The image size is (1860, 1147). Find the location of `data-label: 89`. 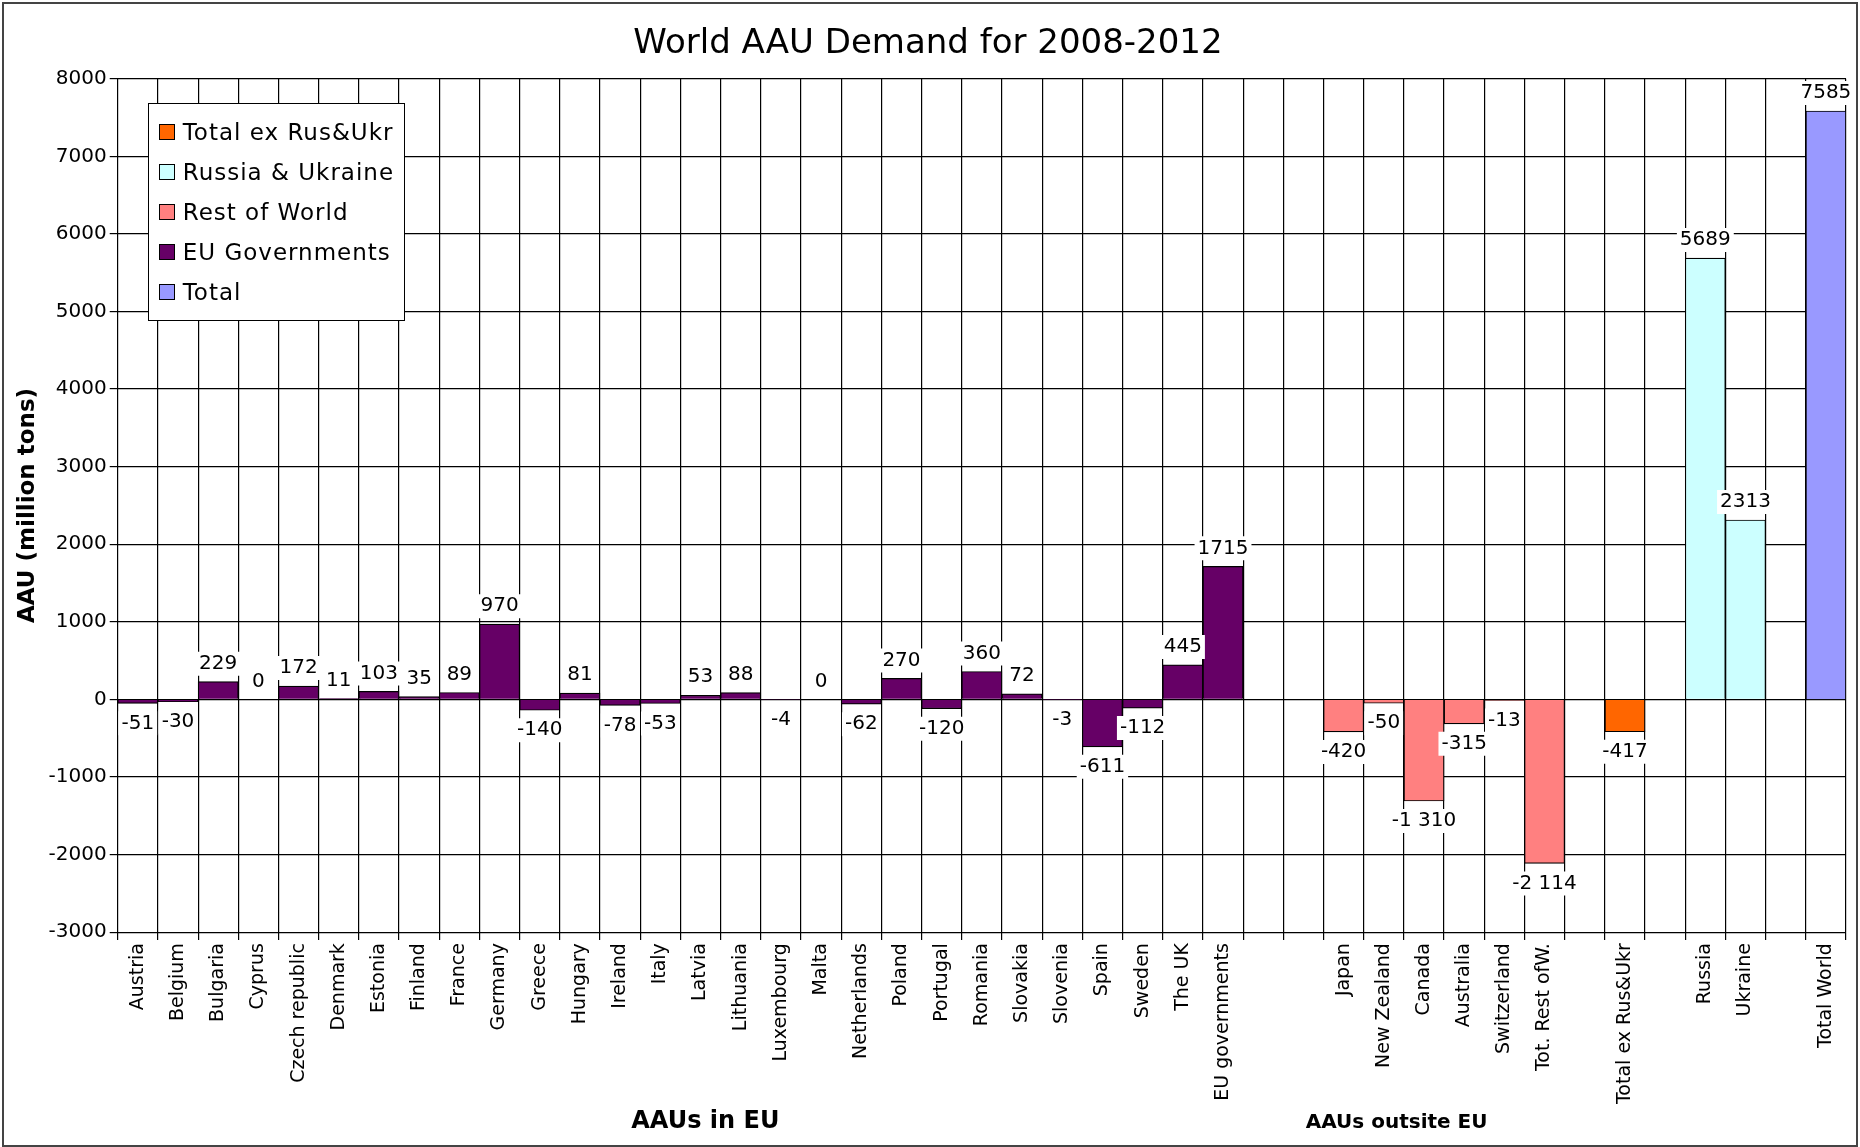

data-label: 89 is located at coordinates (459, 672).